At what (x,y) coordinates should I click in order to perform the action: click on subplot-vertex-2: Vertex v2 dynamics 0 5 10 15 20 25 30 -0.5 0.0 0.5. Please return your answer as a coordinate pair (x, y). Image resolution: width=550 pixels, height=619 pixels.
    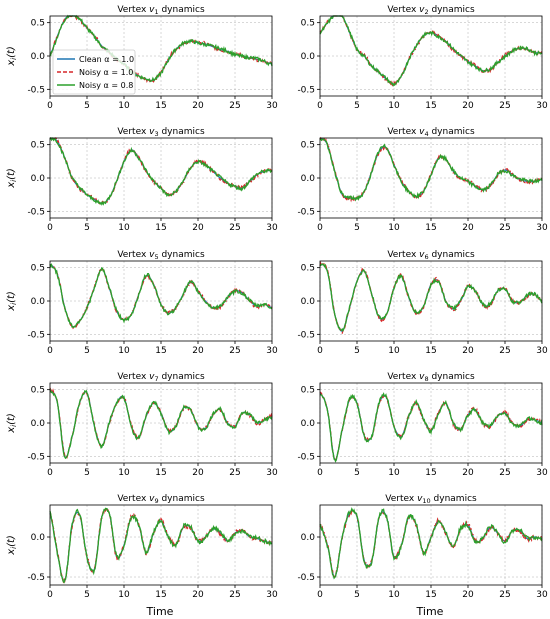
    Looking at the image, I should click on (422, 58).